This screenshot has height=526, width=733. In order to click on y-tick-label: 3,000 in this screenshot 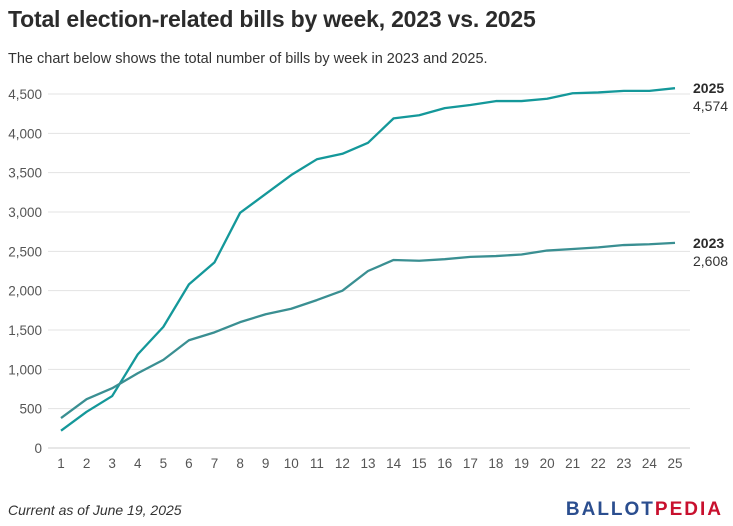, I will do `click(25, 212)`.